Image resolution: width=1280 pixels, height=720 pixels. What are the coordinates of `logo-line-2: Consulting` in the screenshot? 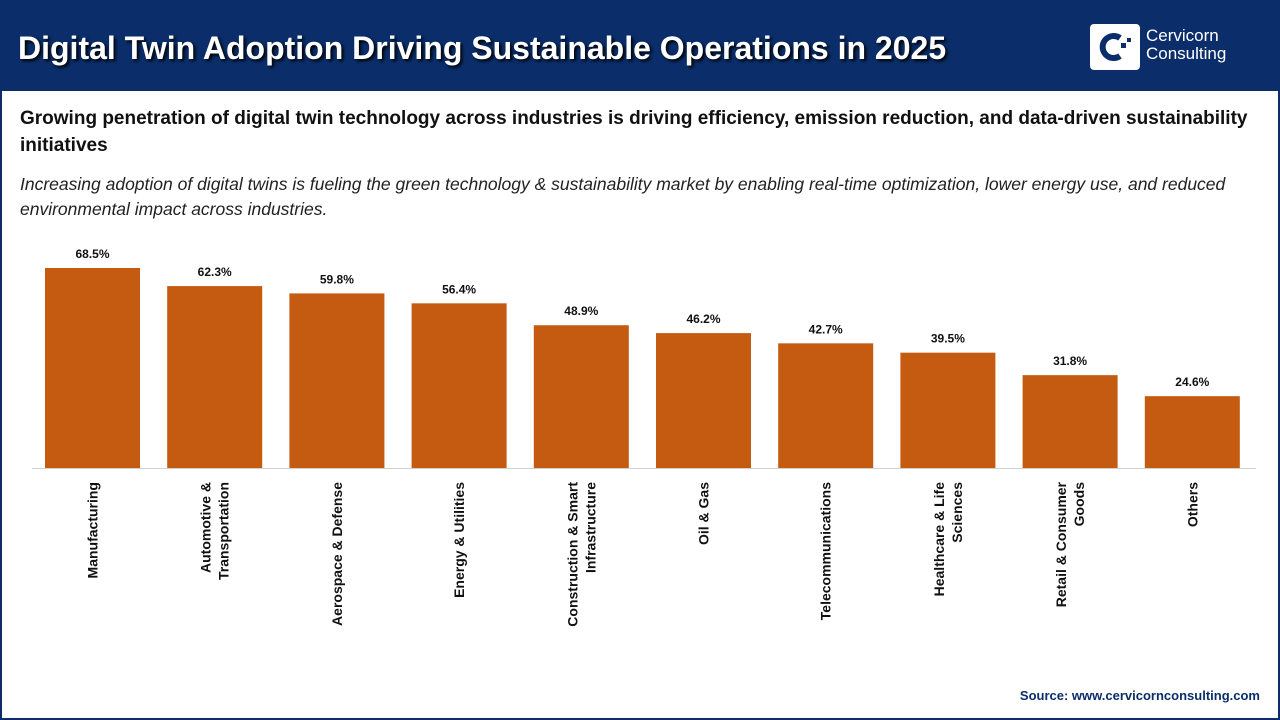 It's located at (1186, 53).